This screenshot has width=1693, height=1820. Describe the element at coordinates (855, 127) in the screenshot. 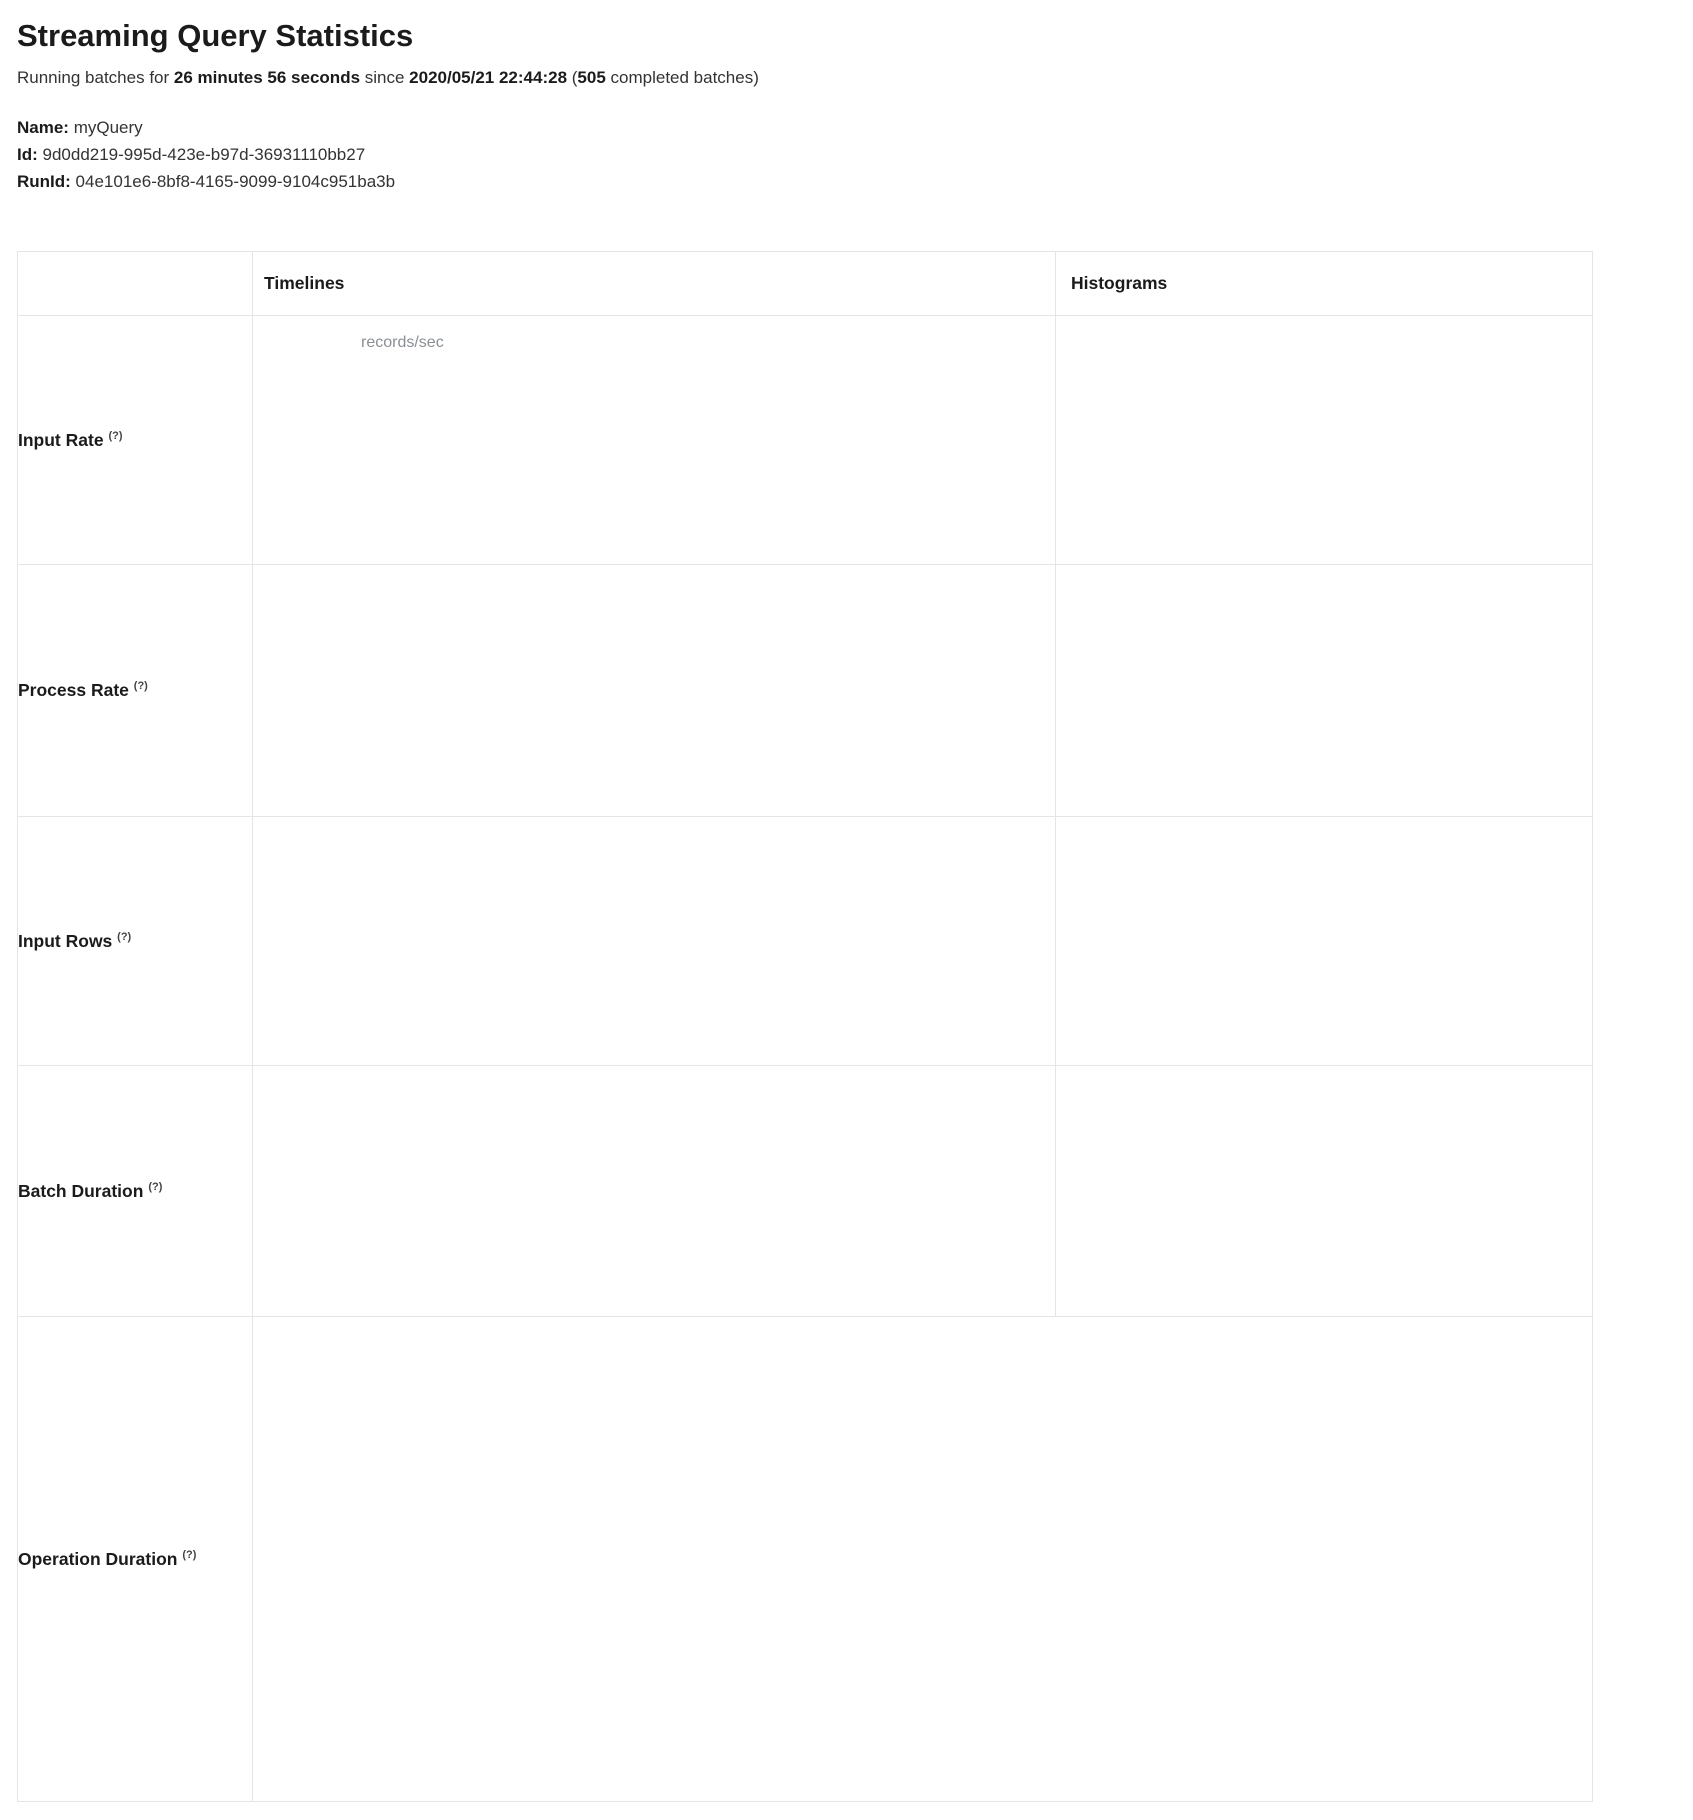

I see `query-name-line: Name: myQuery` at that location.